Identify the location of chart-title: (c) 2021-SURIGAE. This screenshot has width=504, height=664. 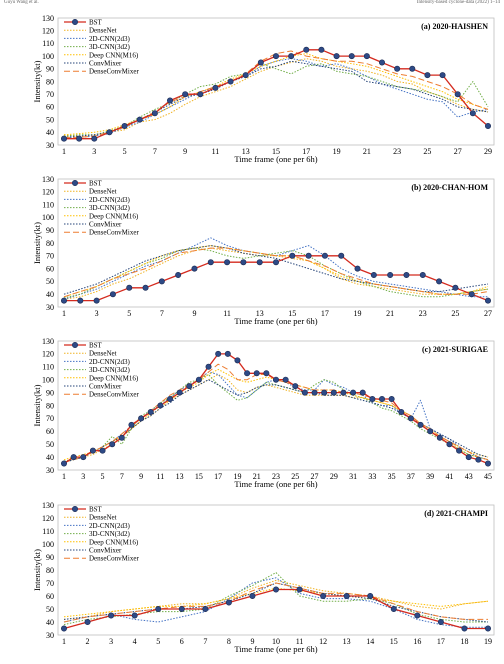
(455, 349).